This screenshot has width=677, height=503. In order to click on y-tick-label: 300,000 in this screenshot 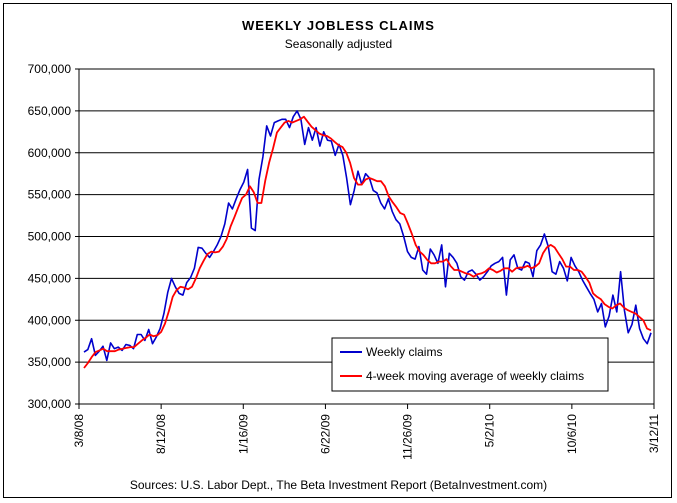, I will do `click(50, 404)`.